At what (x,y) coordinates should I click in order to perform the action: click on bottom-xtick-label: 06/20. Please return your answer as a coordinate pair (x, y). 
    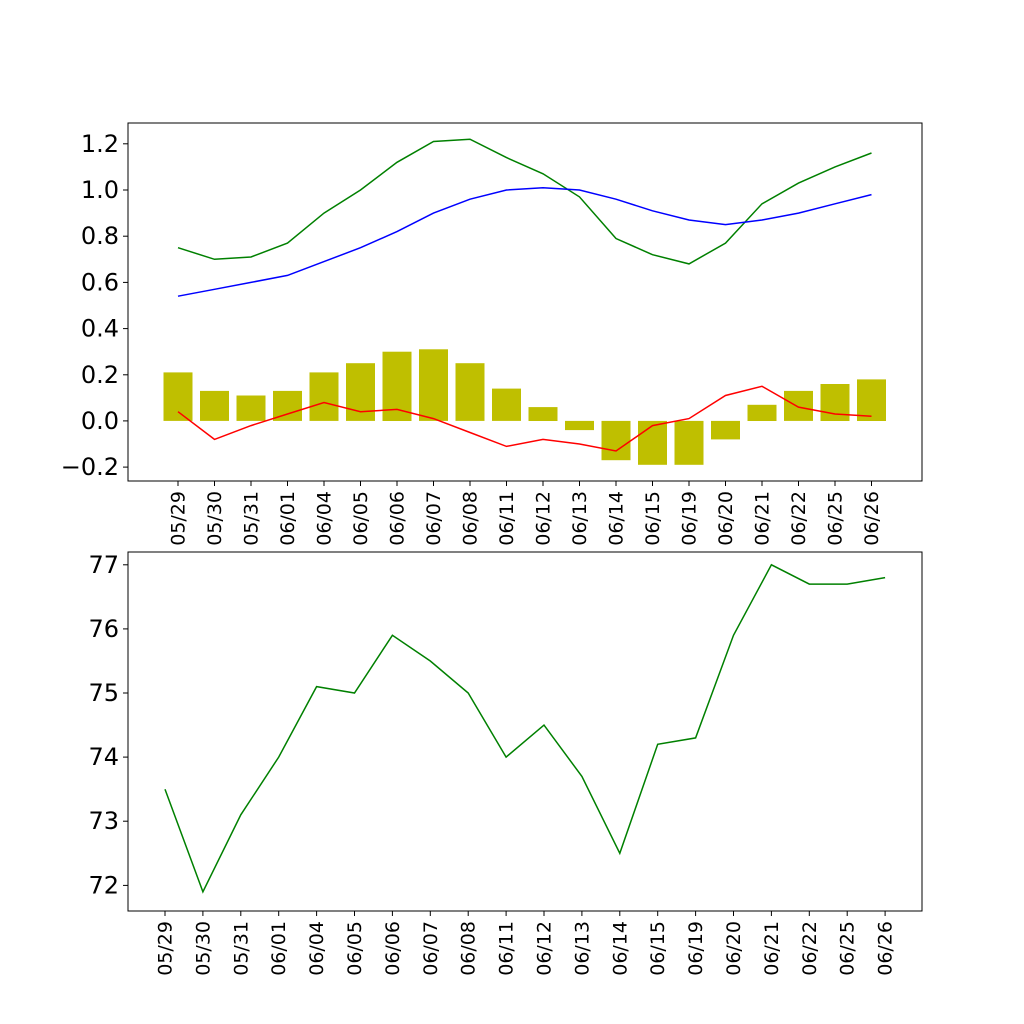
    Looking at the image, I should click on (734, 948).